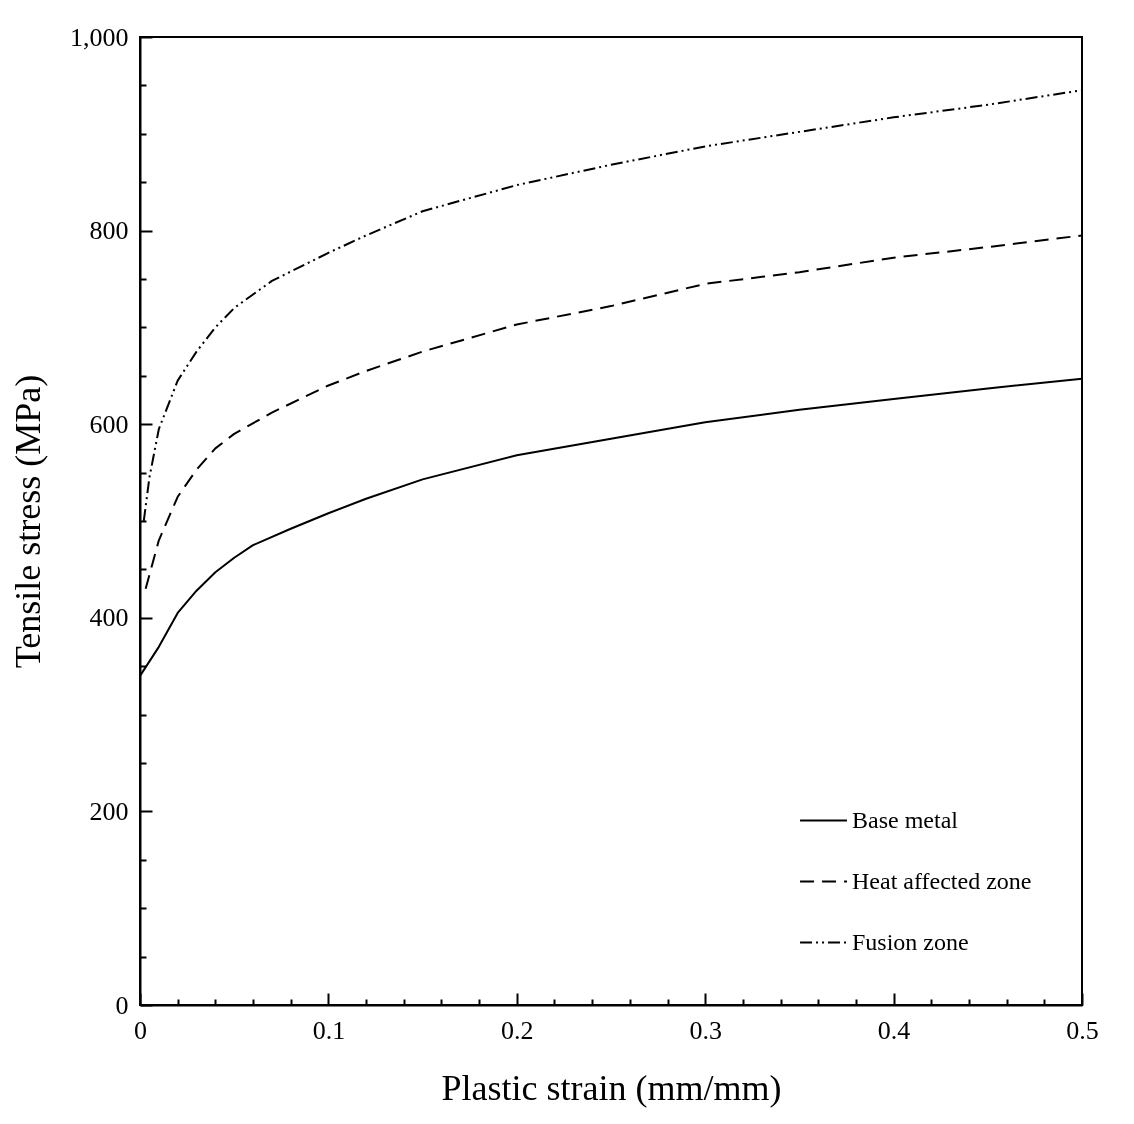 The width and height of the screenshot is (1134, 1124). Describe the element at coordinates (329, 1030) in the screenshot. I see `x-tick-label: 0.1` at that location.